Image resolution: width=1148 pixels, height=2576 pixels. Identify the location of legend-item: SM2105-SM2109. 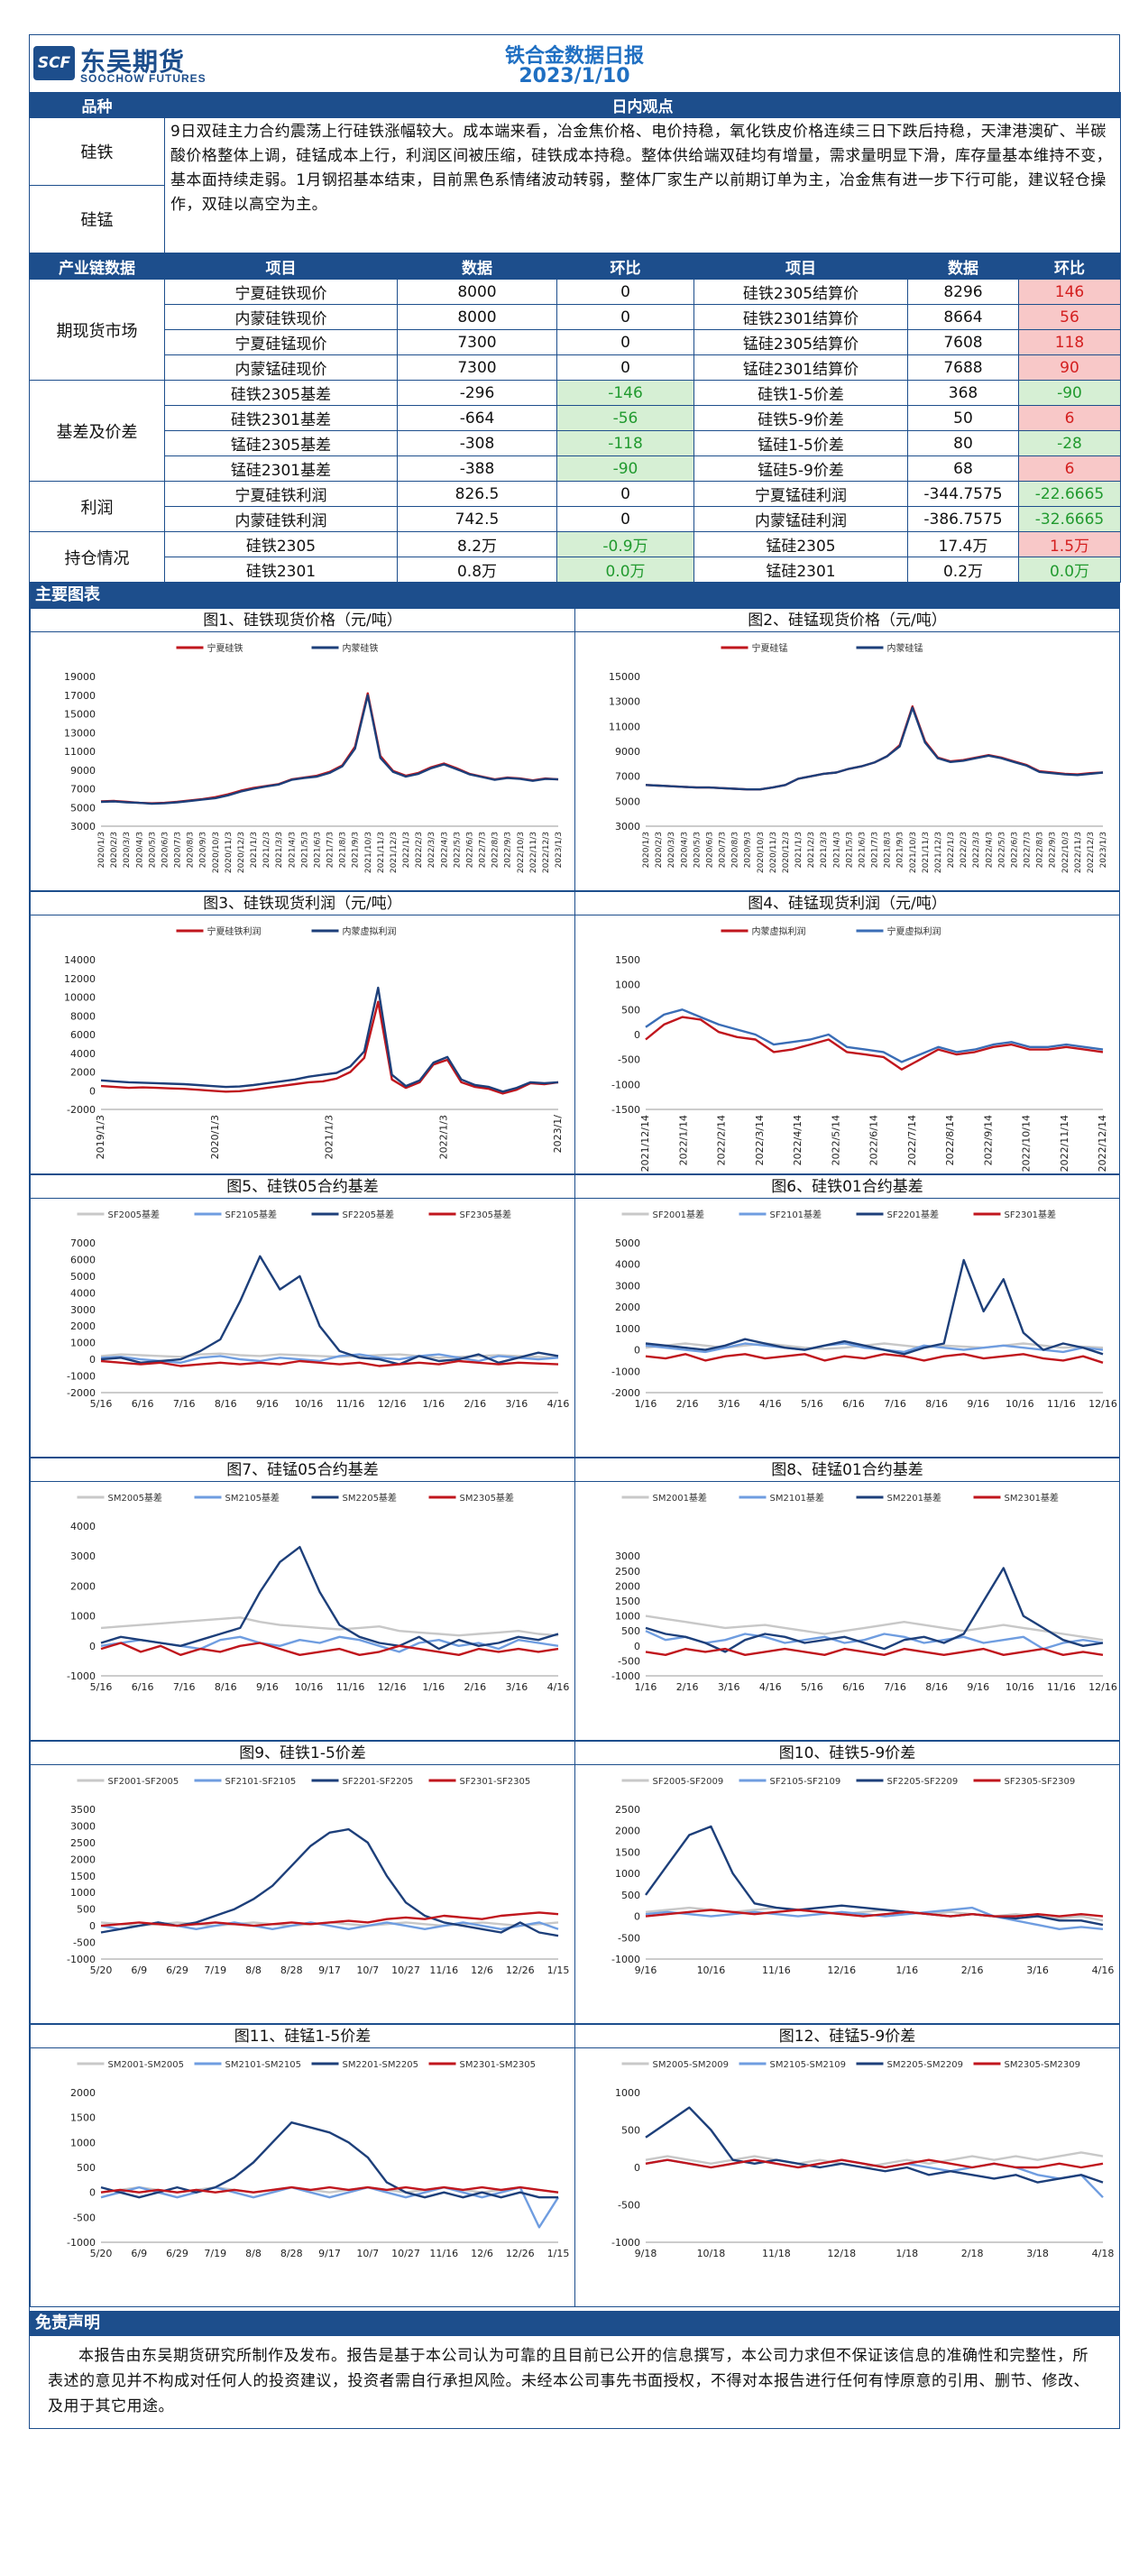
(792, 2065).